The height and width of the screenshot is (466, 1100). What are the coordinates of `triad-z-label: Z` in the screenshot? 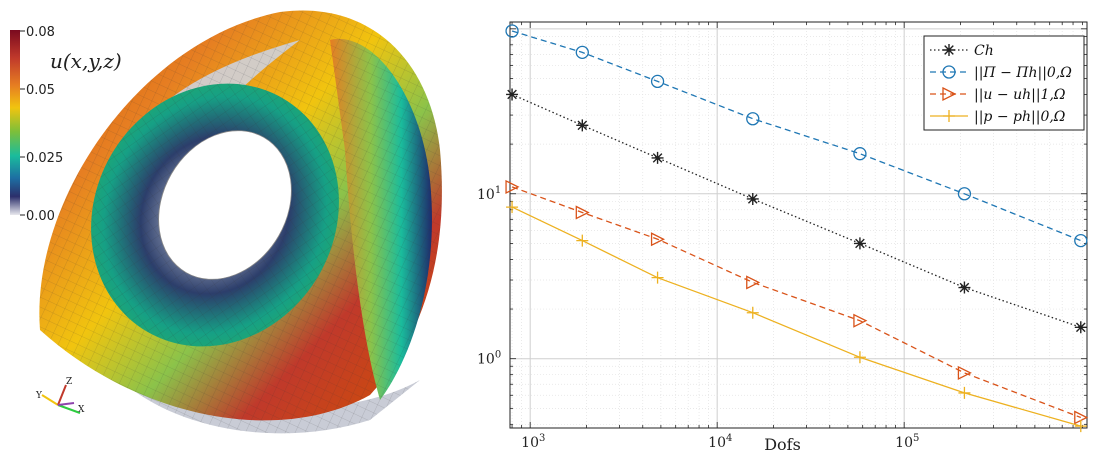 It's located at (69, 382).